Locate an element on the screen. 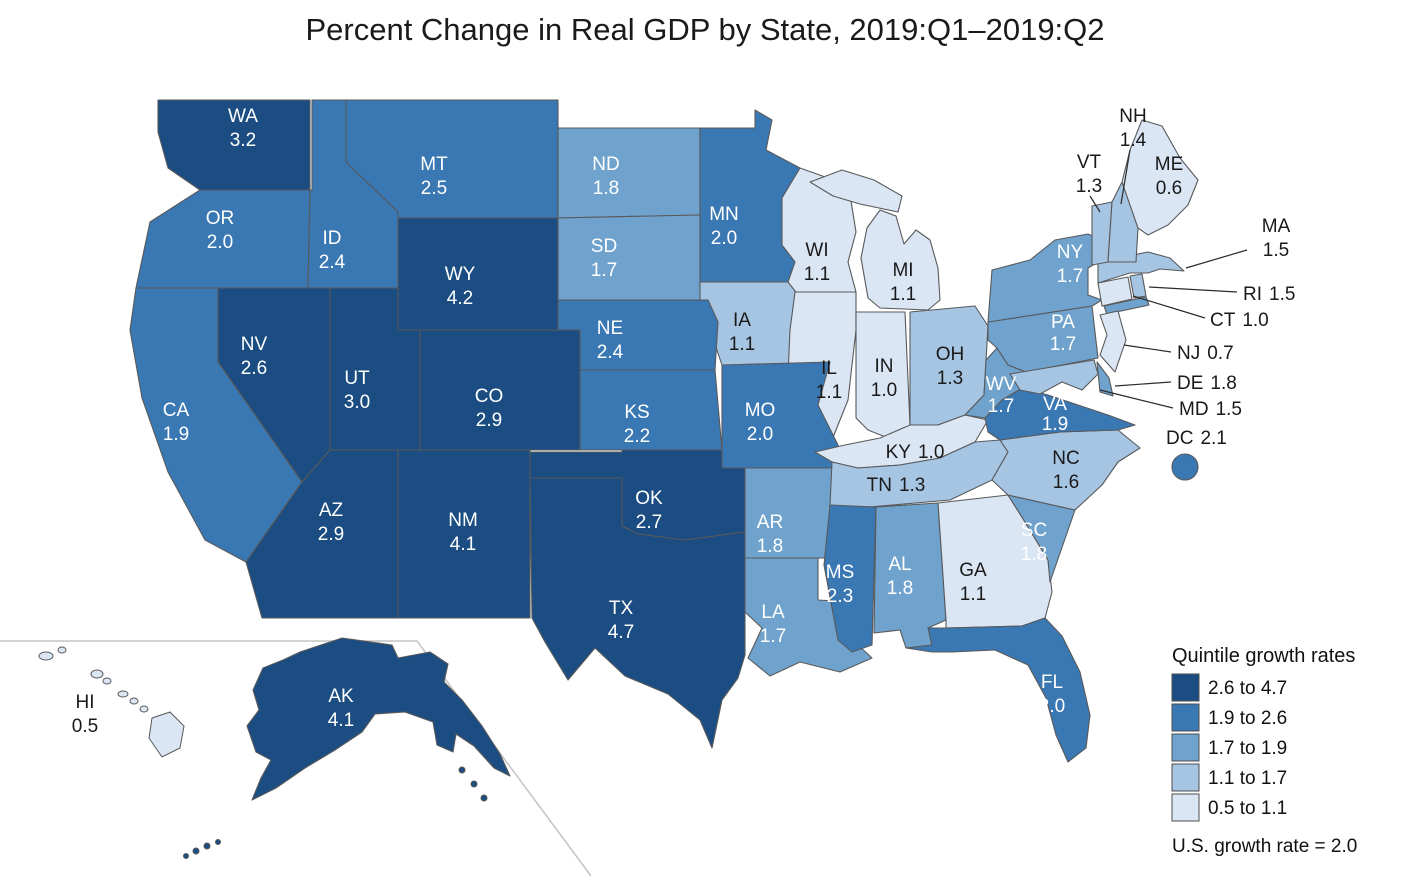 Image resolution: width=1410 pixels, height=876 pixels. inset-border is located at coordinates (296, 758).